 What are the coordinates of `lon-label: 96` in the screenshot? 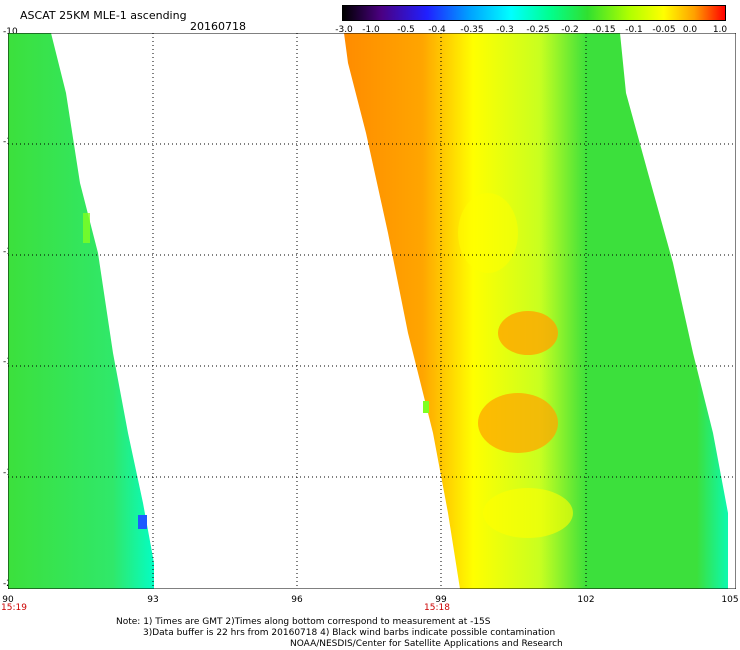 It's located at (297, 600).